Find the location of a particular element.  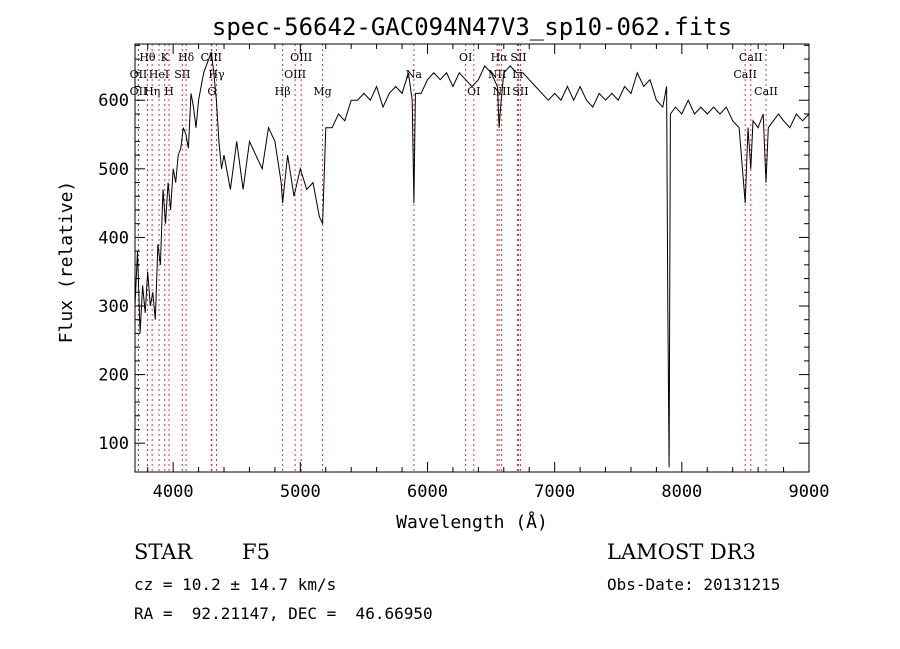

y-tick-label: 600 is located at coordinates (113, 101).